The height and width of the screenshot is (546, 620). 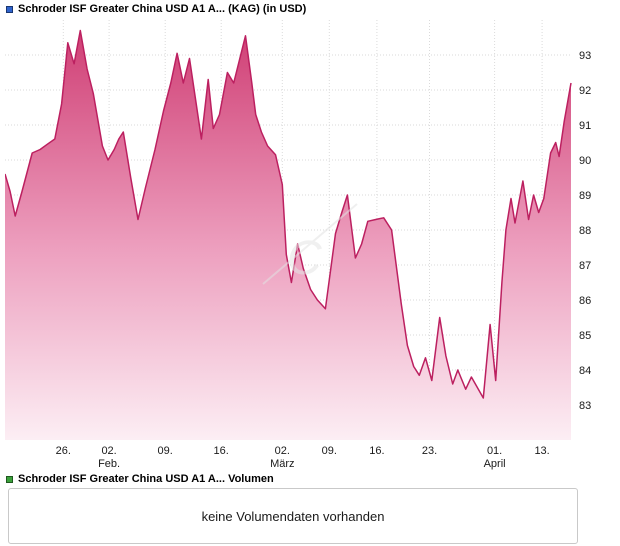 I want to click on svg-text: 93, so click(x=585, y=56).